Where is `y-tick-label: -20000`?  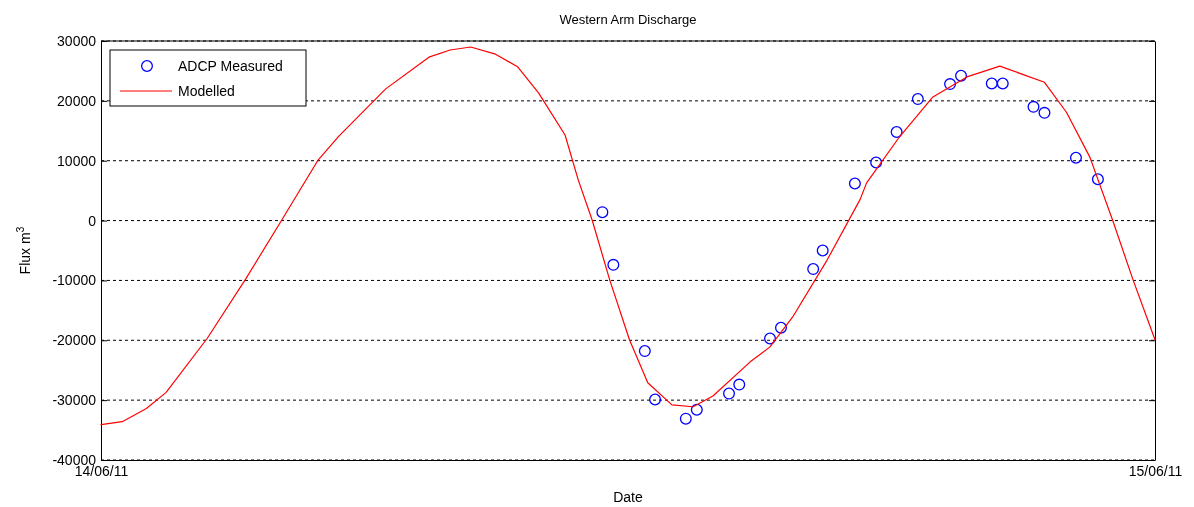
y-tick-label: -20000 is located at coordinates (74, 340).